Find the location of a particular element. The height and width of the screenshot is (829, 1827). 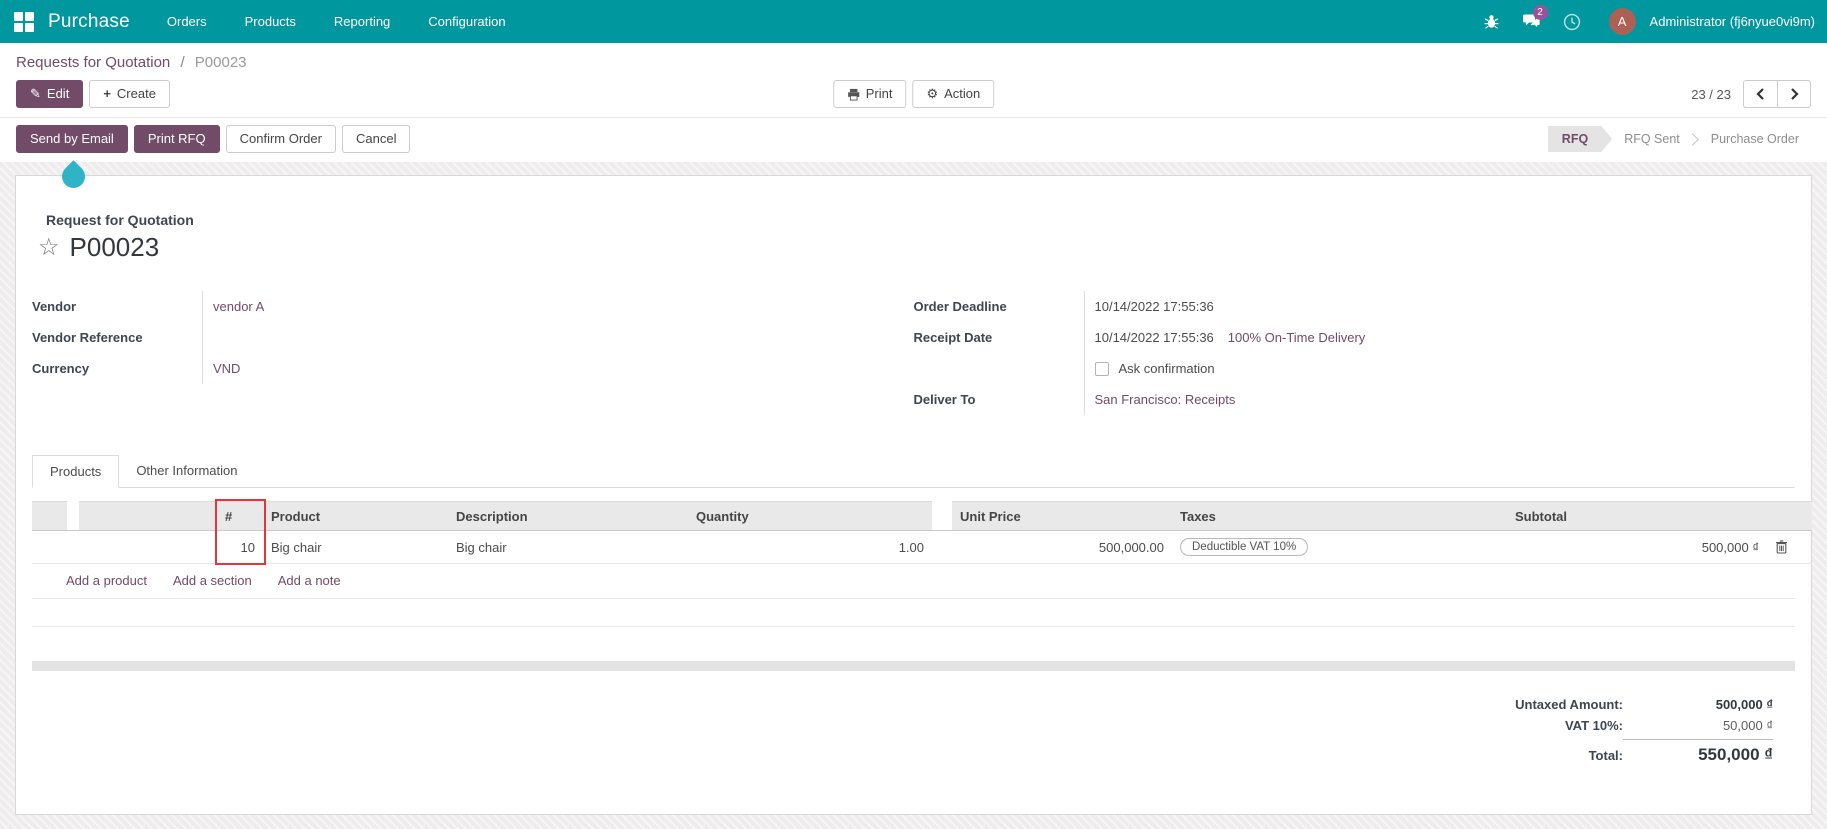

delete-row-cell is located at coordinates (1789, 547).